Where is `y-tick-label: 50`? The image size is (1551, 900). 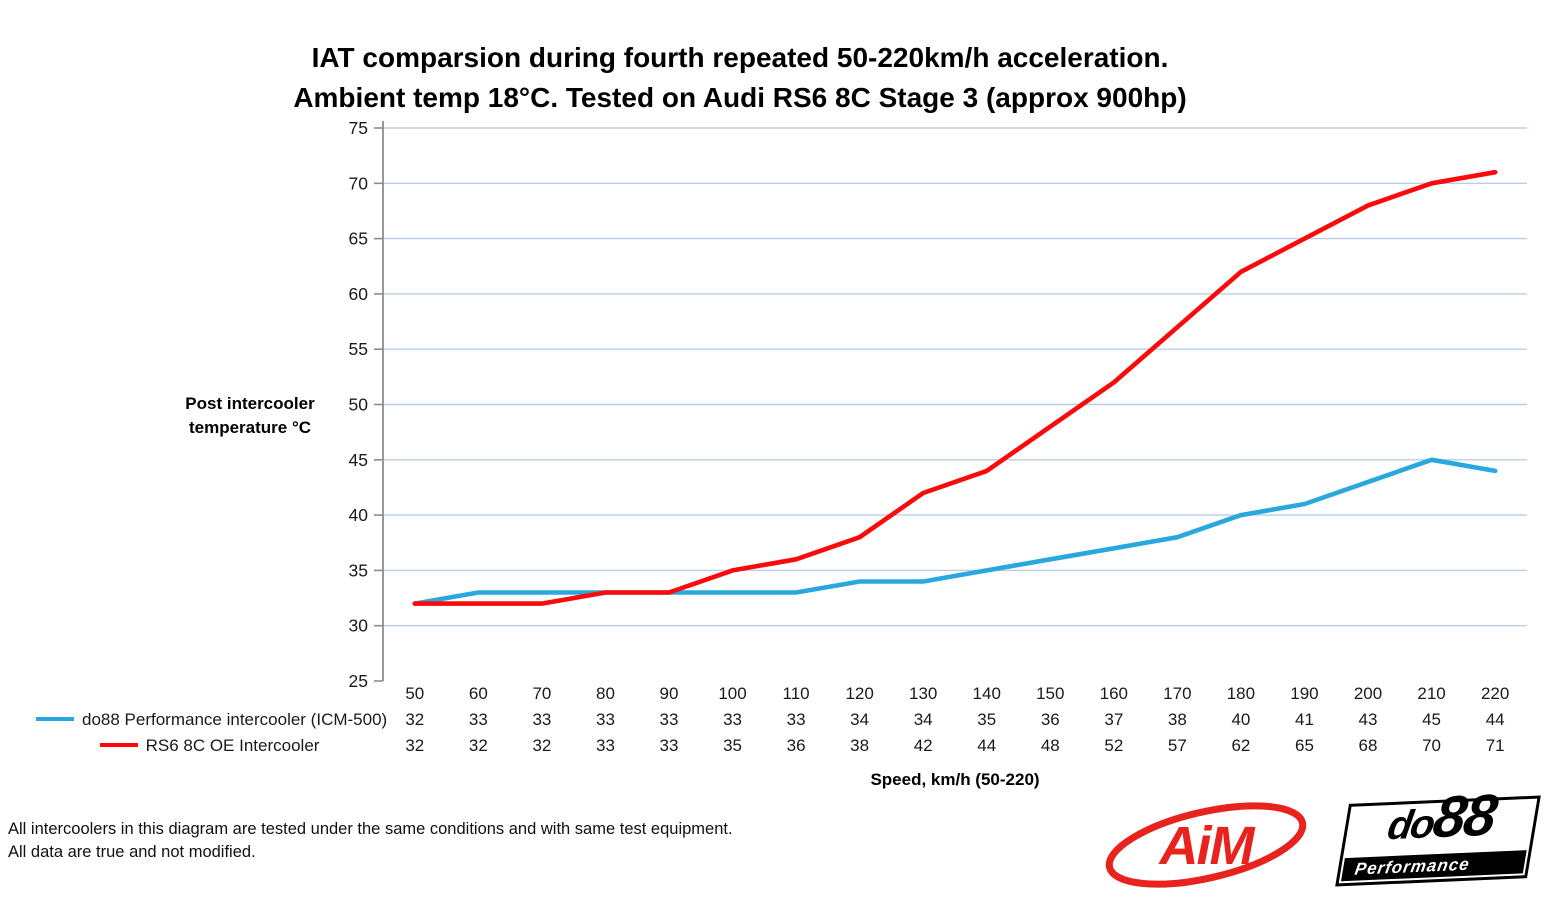
y-tick-label: 50 is located at coordinates (359, 405).